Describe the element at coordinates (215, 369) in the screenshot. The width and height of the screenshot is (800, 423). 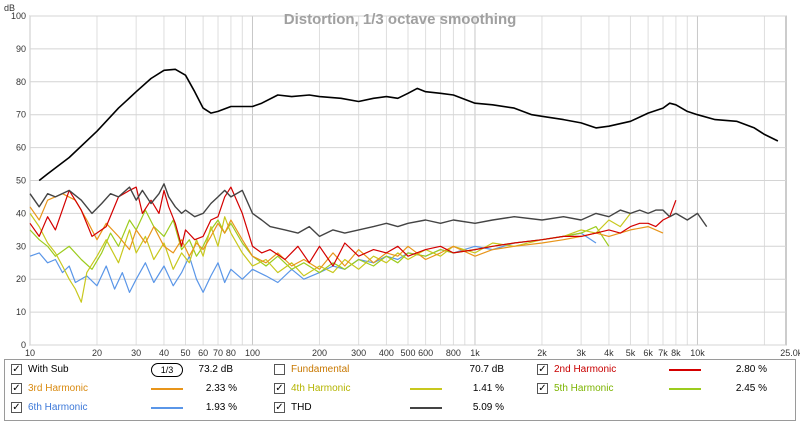
I see `with-sub-value: 73.2 dB` at that location.